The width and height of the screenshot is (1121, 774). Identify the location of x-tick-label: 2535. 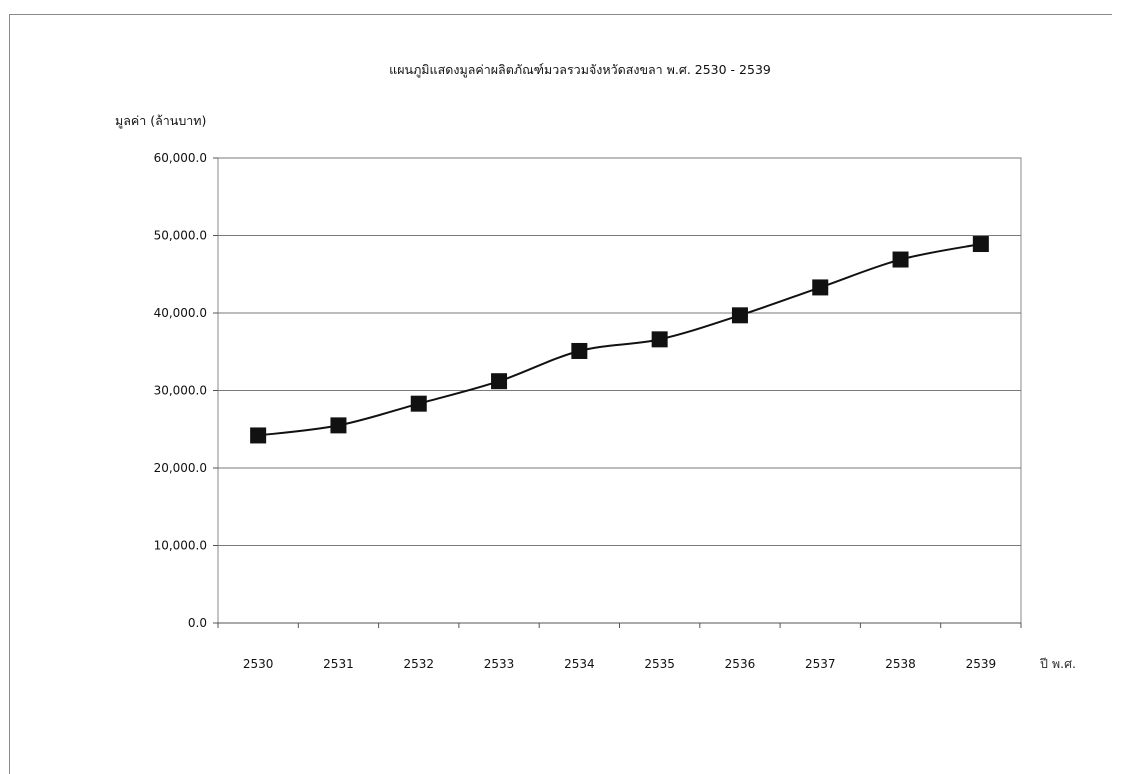
(659, 664).